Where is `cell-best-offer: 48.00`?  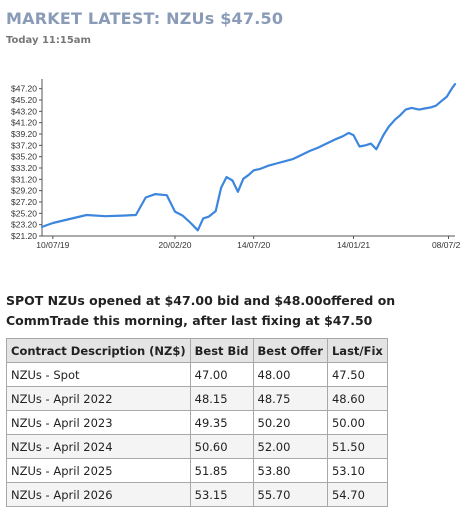
cell-best-offer: 48.00 is located at coordinates (290, 374).